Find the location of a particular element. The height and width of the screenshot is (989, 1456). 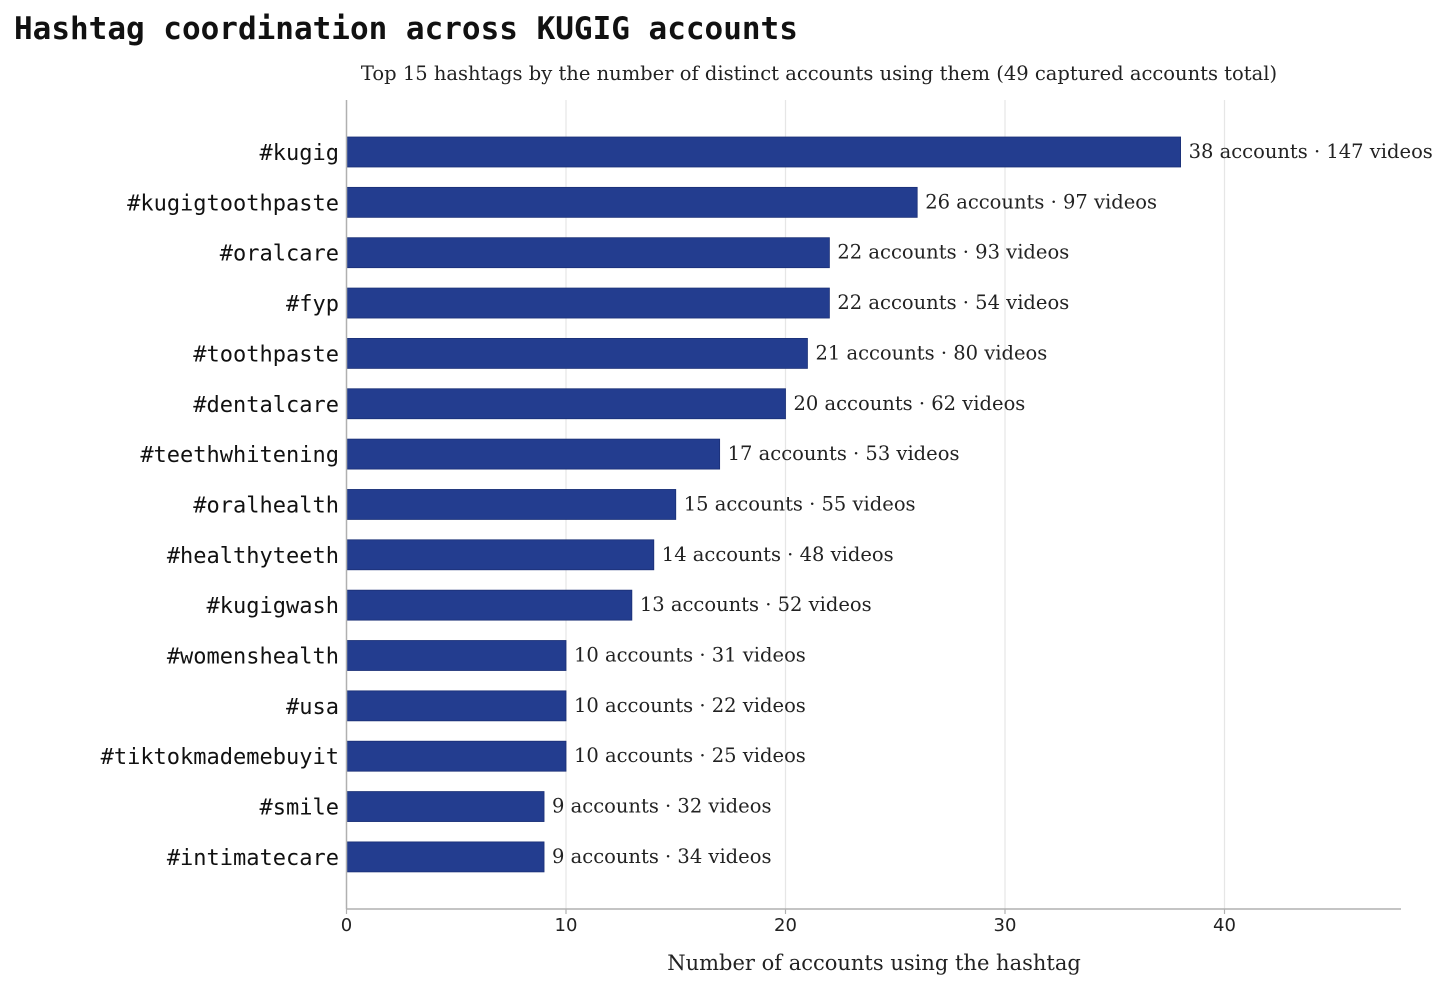

data-label: 10 accounts · 22 videos is located at coordinates (690, 705).